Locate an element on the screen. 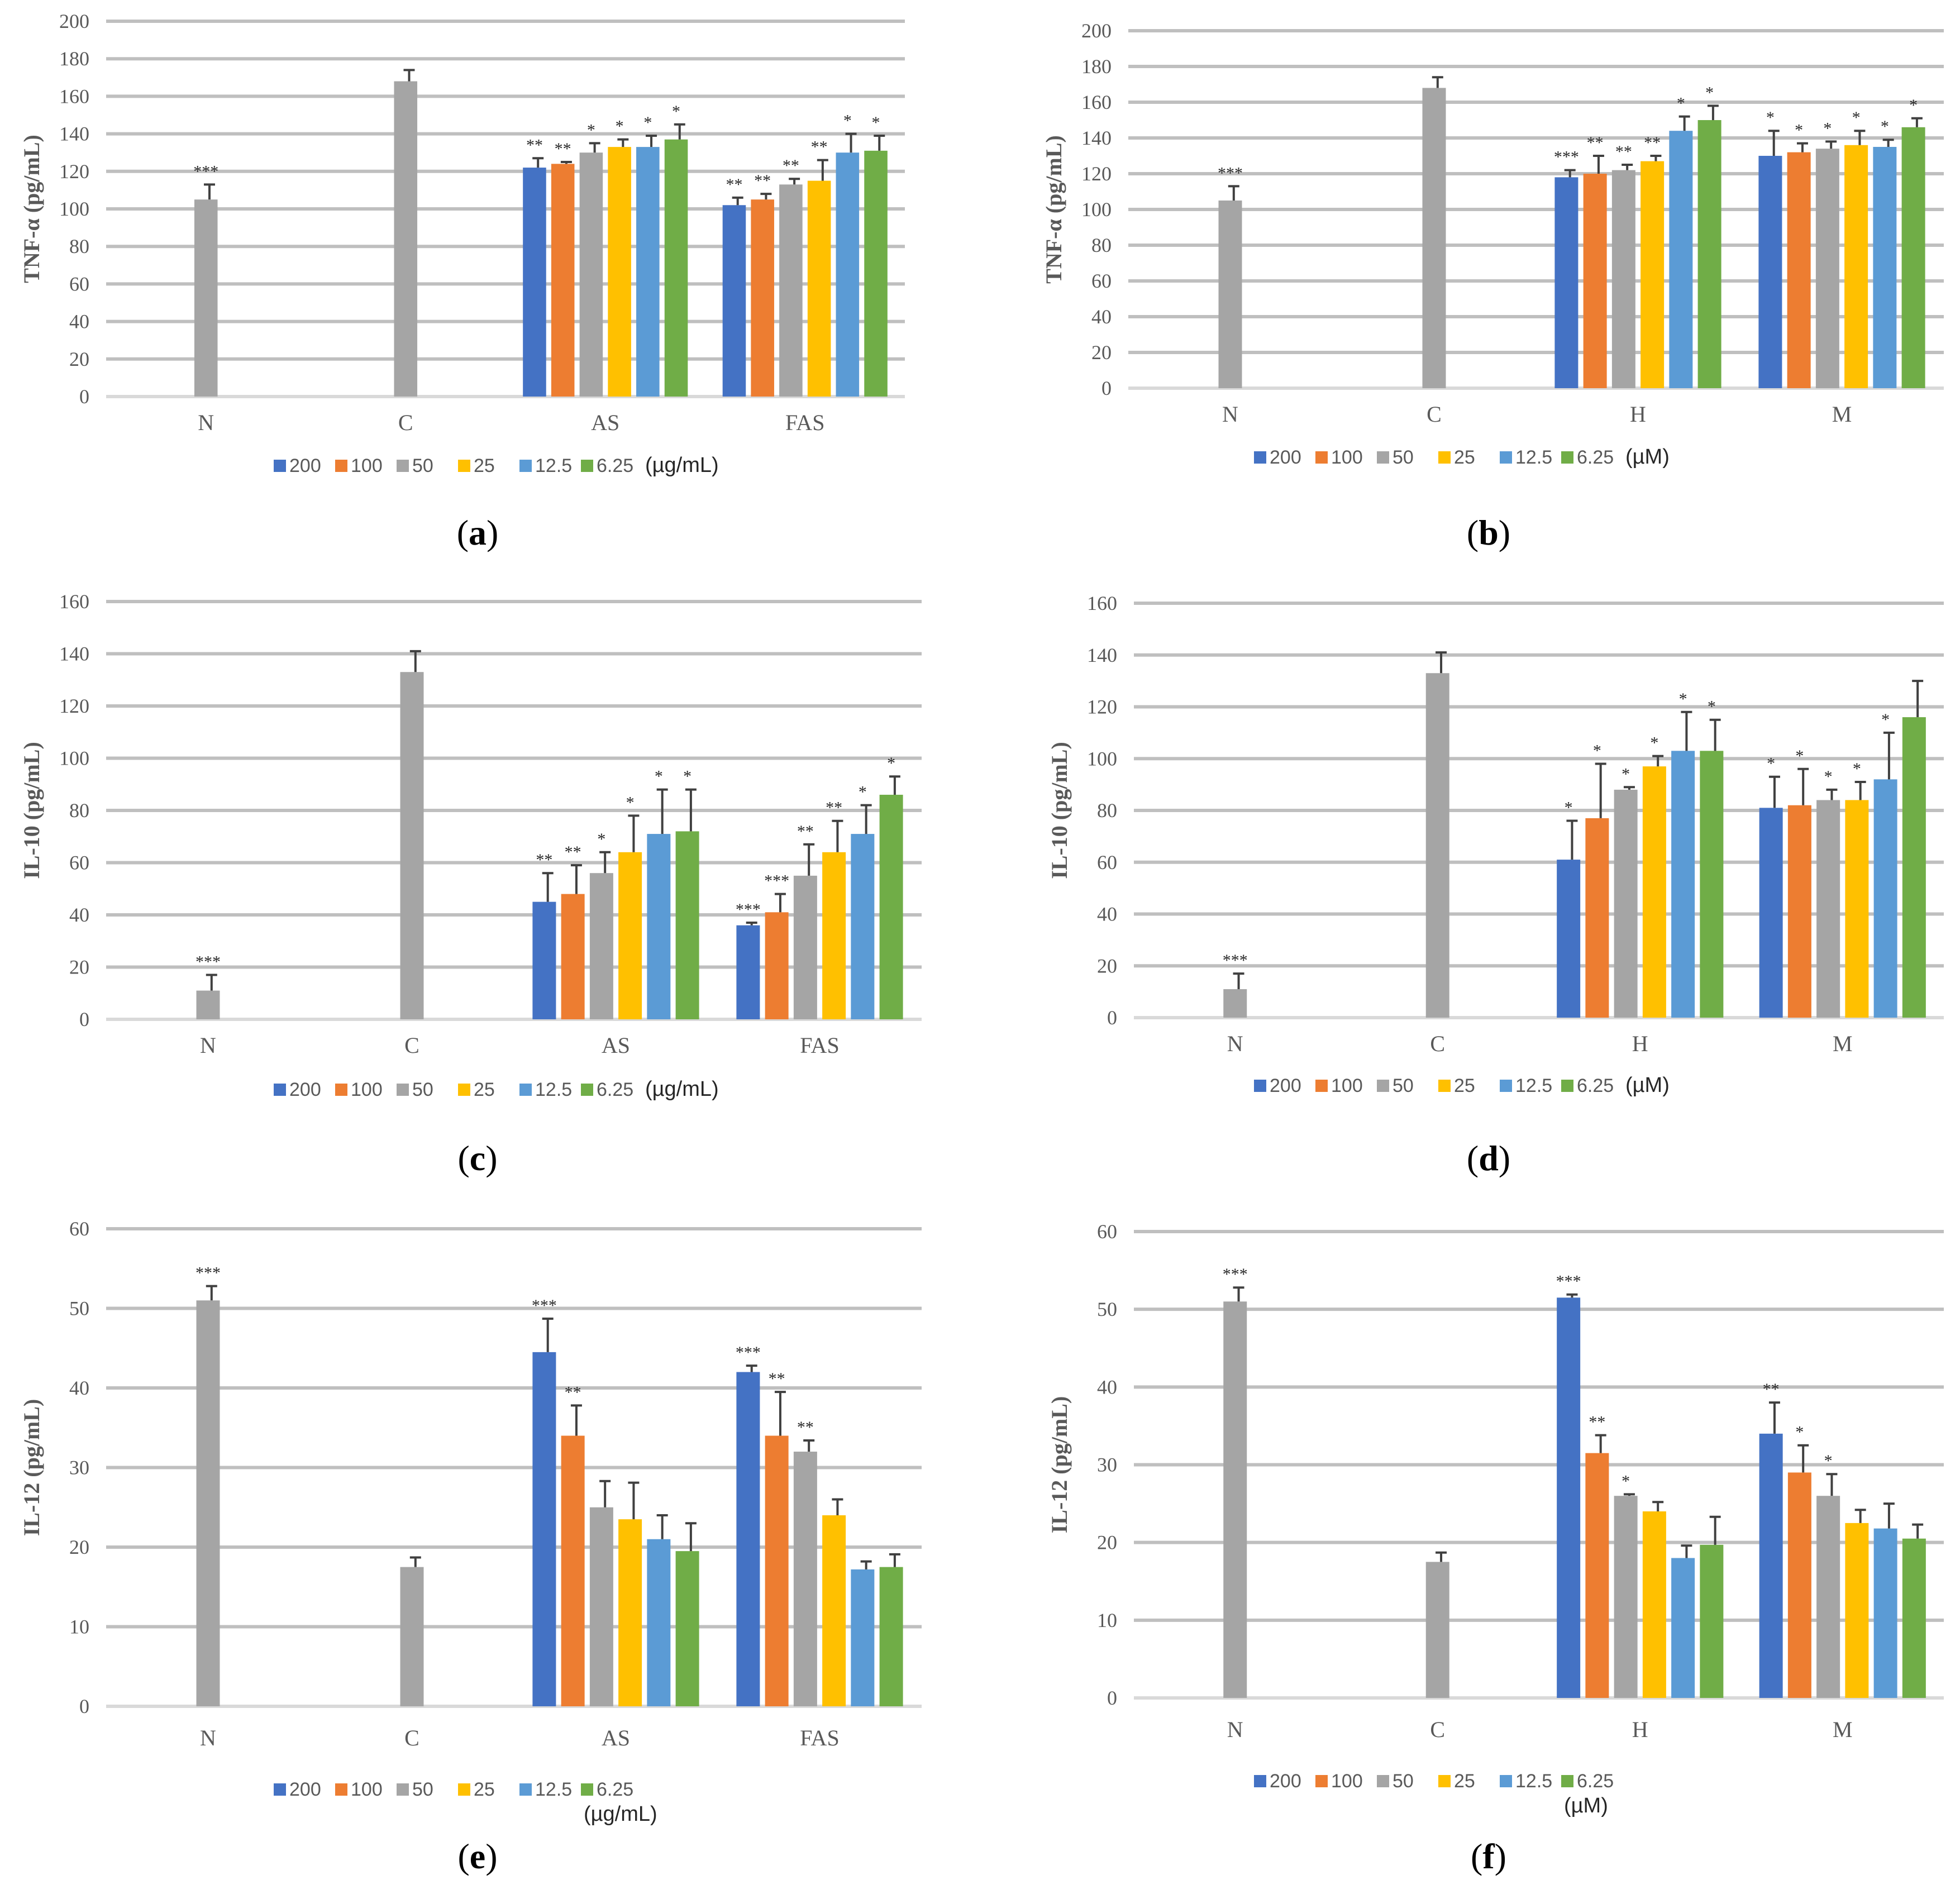  panel-label-letter: a is located at coordinates (478, 532).